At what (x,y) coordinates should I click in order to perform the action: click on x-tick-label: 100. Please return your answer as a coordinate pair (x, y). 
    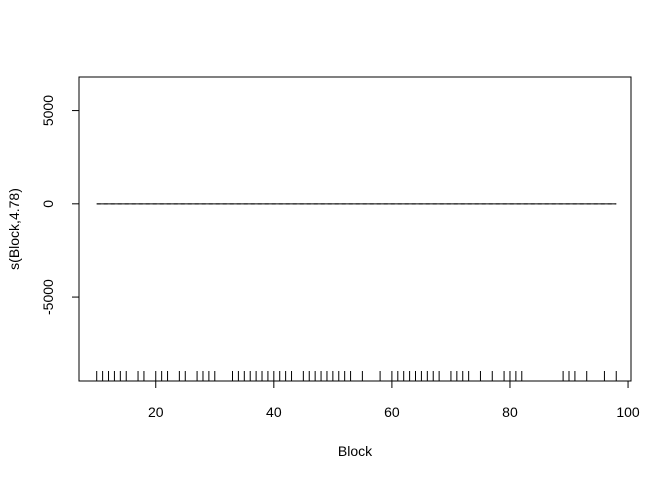
    Looking at the image, I should click on (628, 412).